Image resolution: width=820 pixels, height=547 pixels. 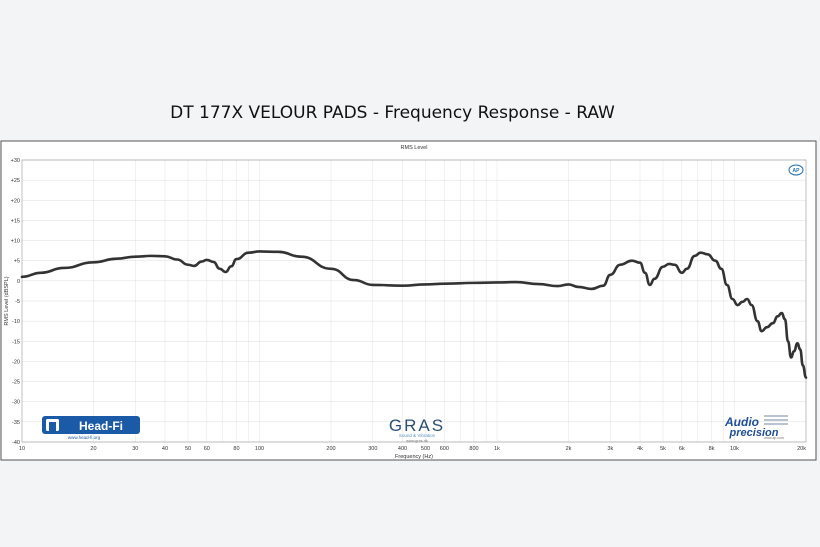 What do you see at coordinates (801, 449) in the screenshot?
I see `x-tick-label: 20k` at bounding box center [801, 449].